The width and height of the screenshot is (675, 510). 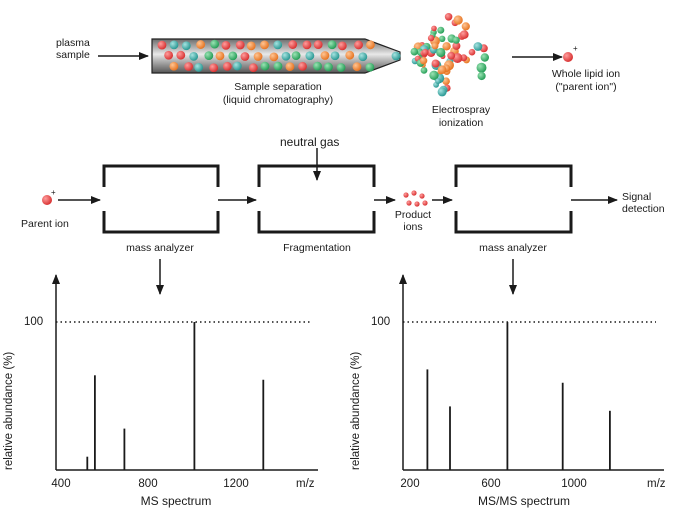 I want to click on ms-xlabel: m/z, so click(x=305, y=484).